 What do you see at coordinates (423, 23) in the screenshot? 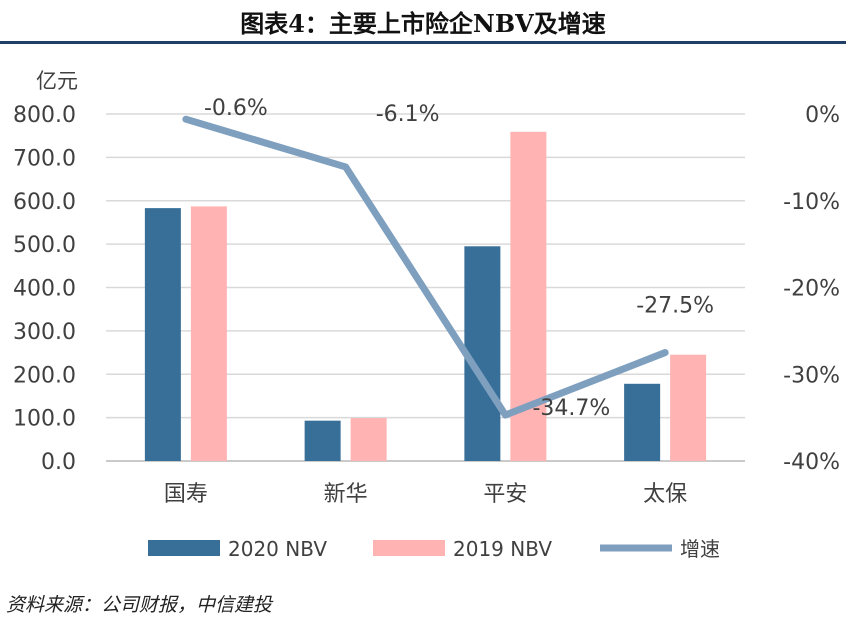
I see `chart-title: 图表4：主要上市险企NBV及增速` at bounding box center [423, 23].